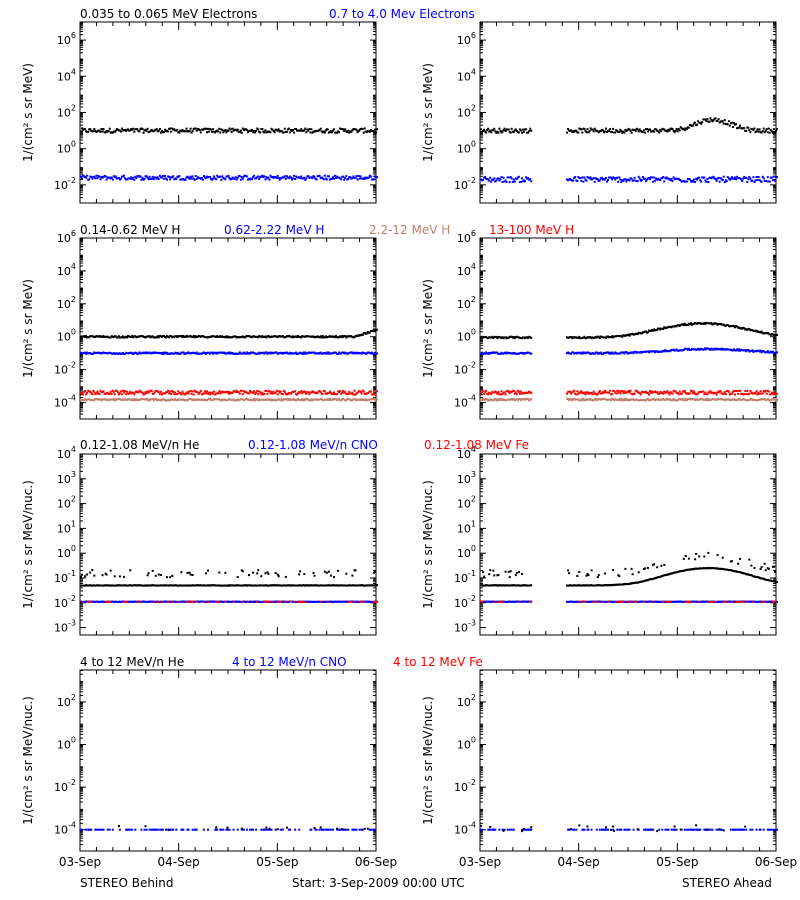 Image resolution: width=800 pixels, height=900 pixels. I want to click on y-tick-label: 10², so click(66, 303).